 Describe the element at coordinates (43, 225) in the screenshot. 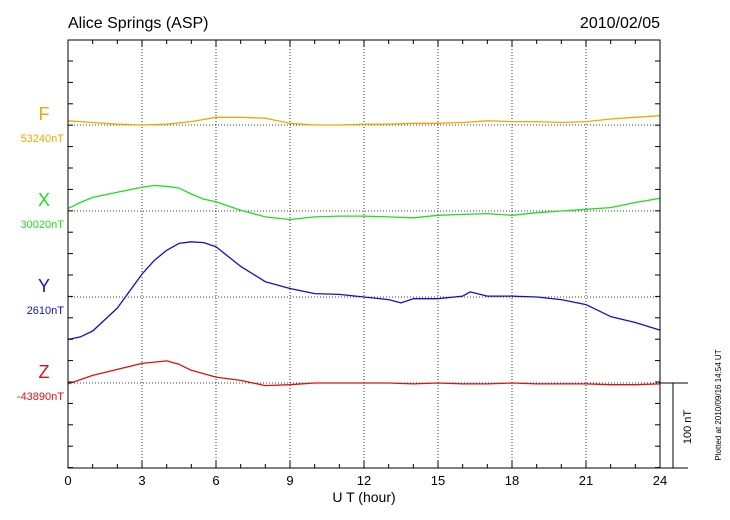

I see `series-baseline-x: 30020nT` at that location.